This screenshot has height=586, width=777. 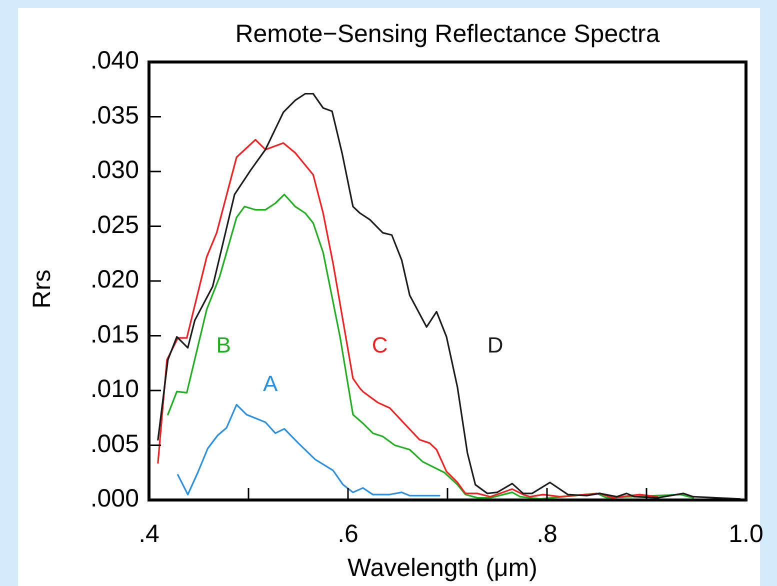 I want to click on y-axis-title: Rrs, so click(x=42, y=289).